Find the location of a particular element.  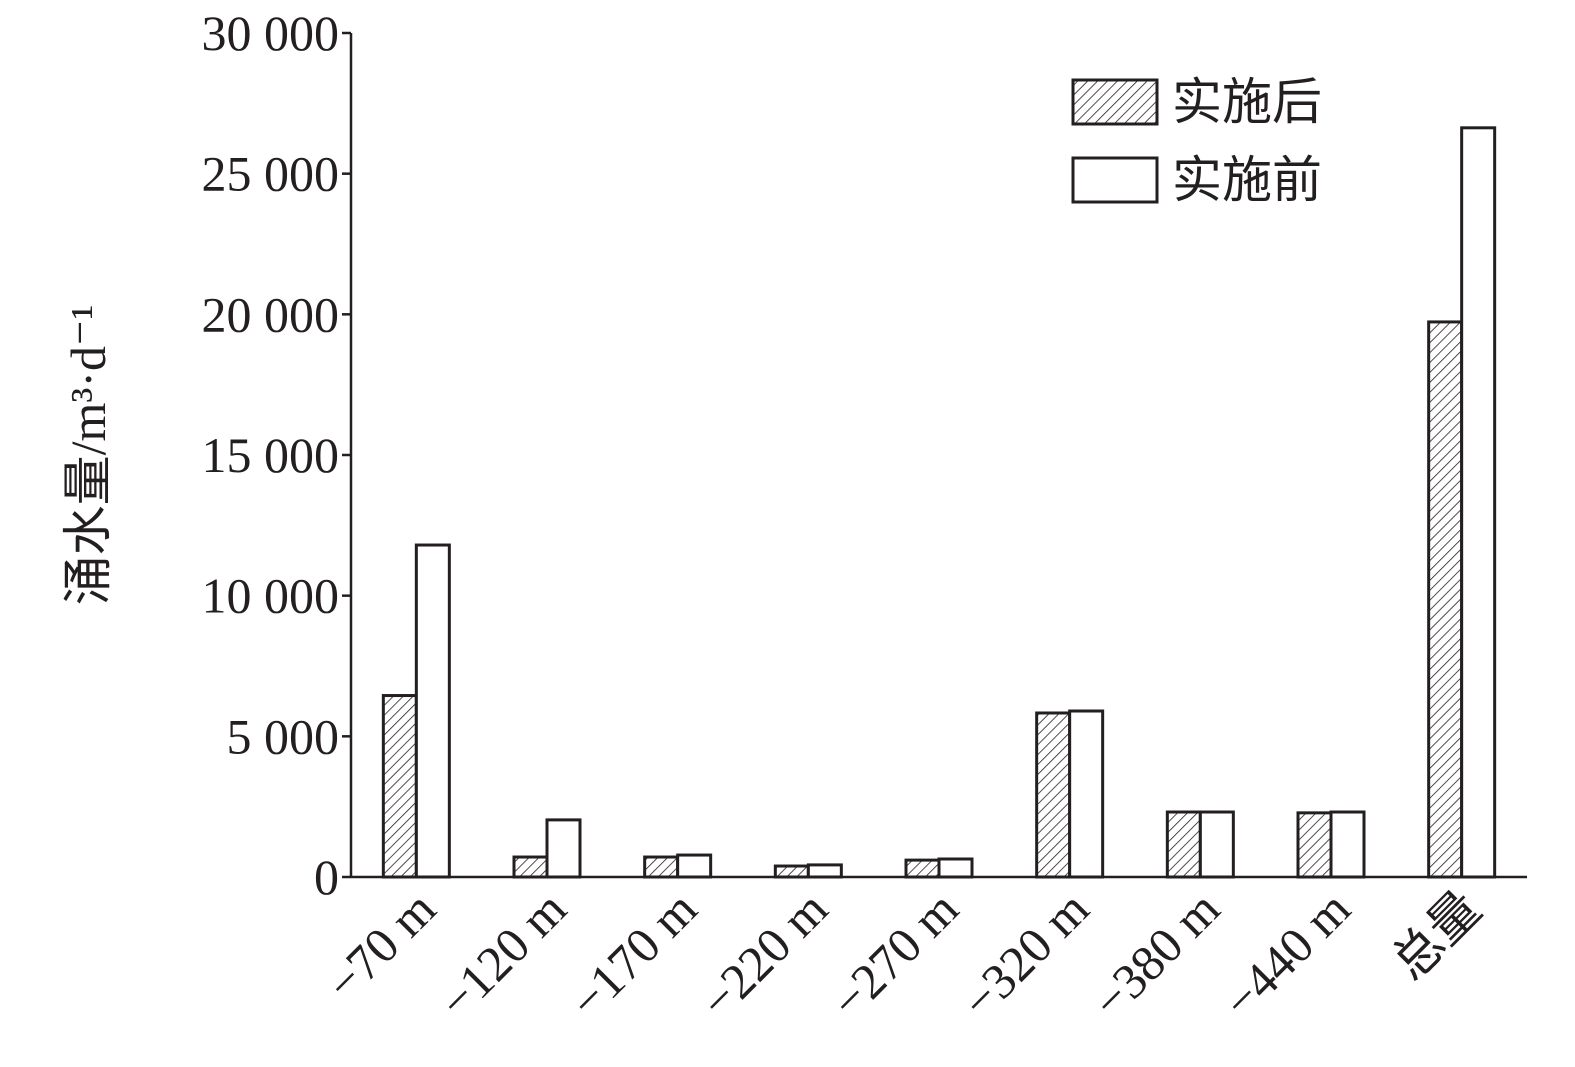

x-tick-label: −380 m is located at coordinates (1155, 954).